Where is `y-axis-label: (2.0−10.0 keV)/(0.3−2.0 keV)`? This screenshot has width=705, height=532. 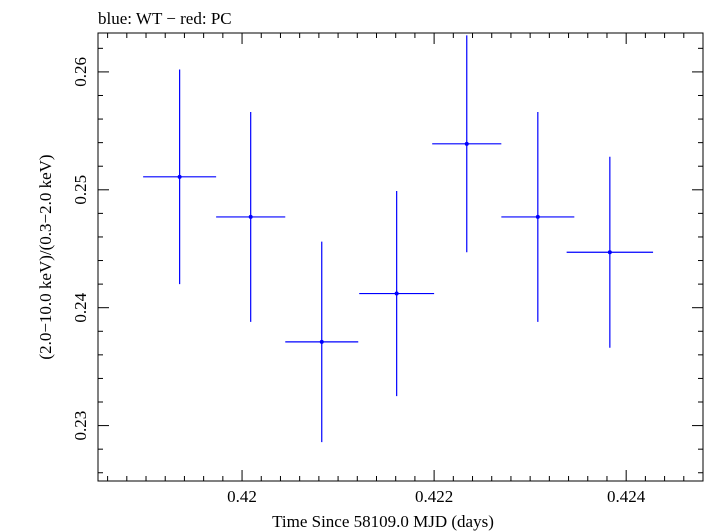
y-axis-label: (2.0−10.0 keV)/(0.3−2.0 keV) is located at coordinates (45, 256).